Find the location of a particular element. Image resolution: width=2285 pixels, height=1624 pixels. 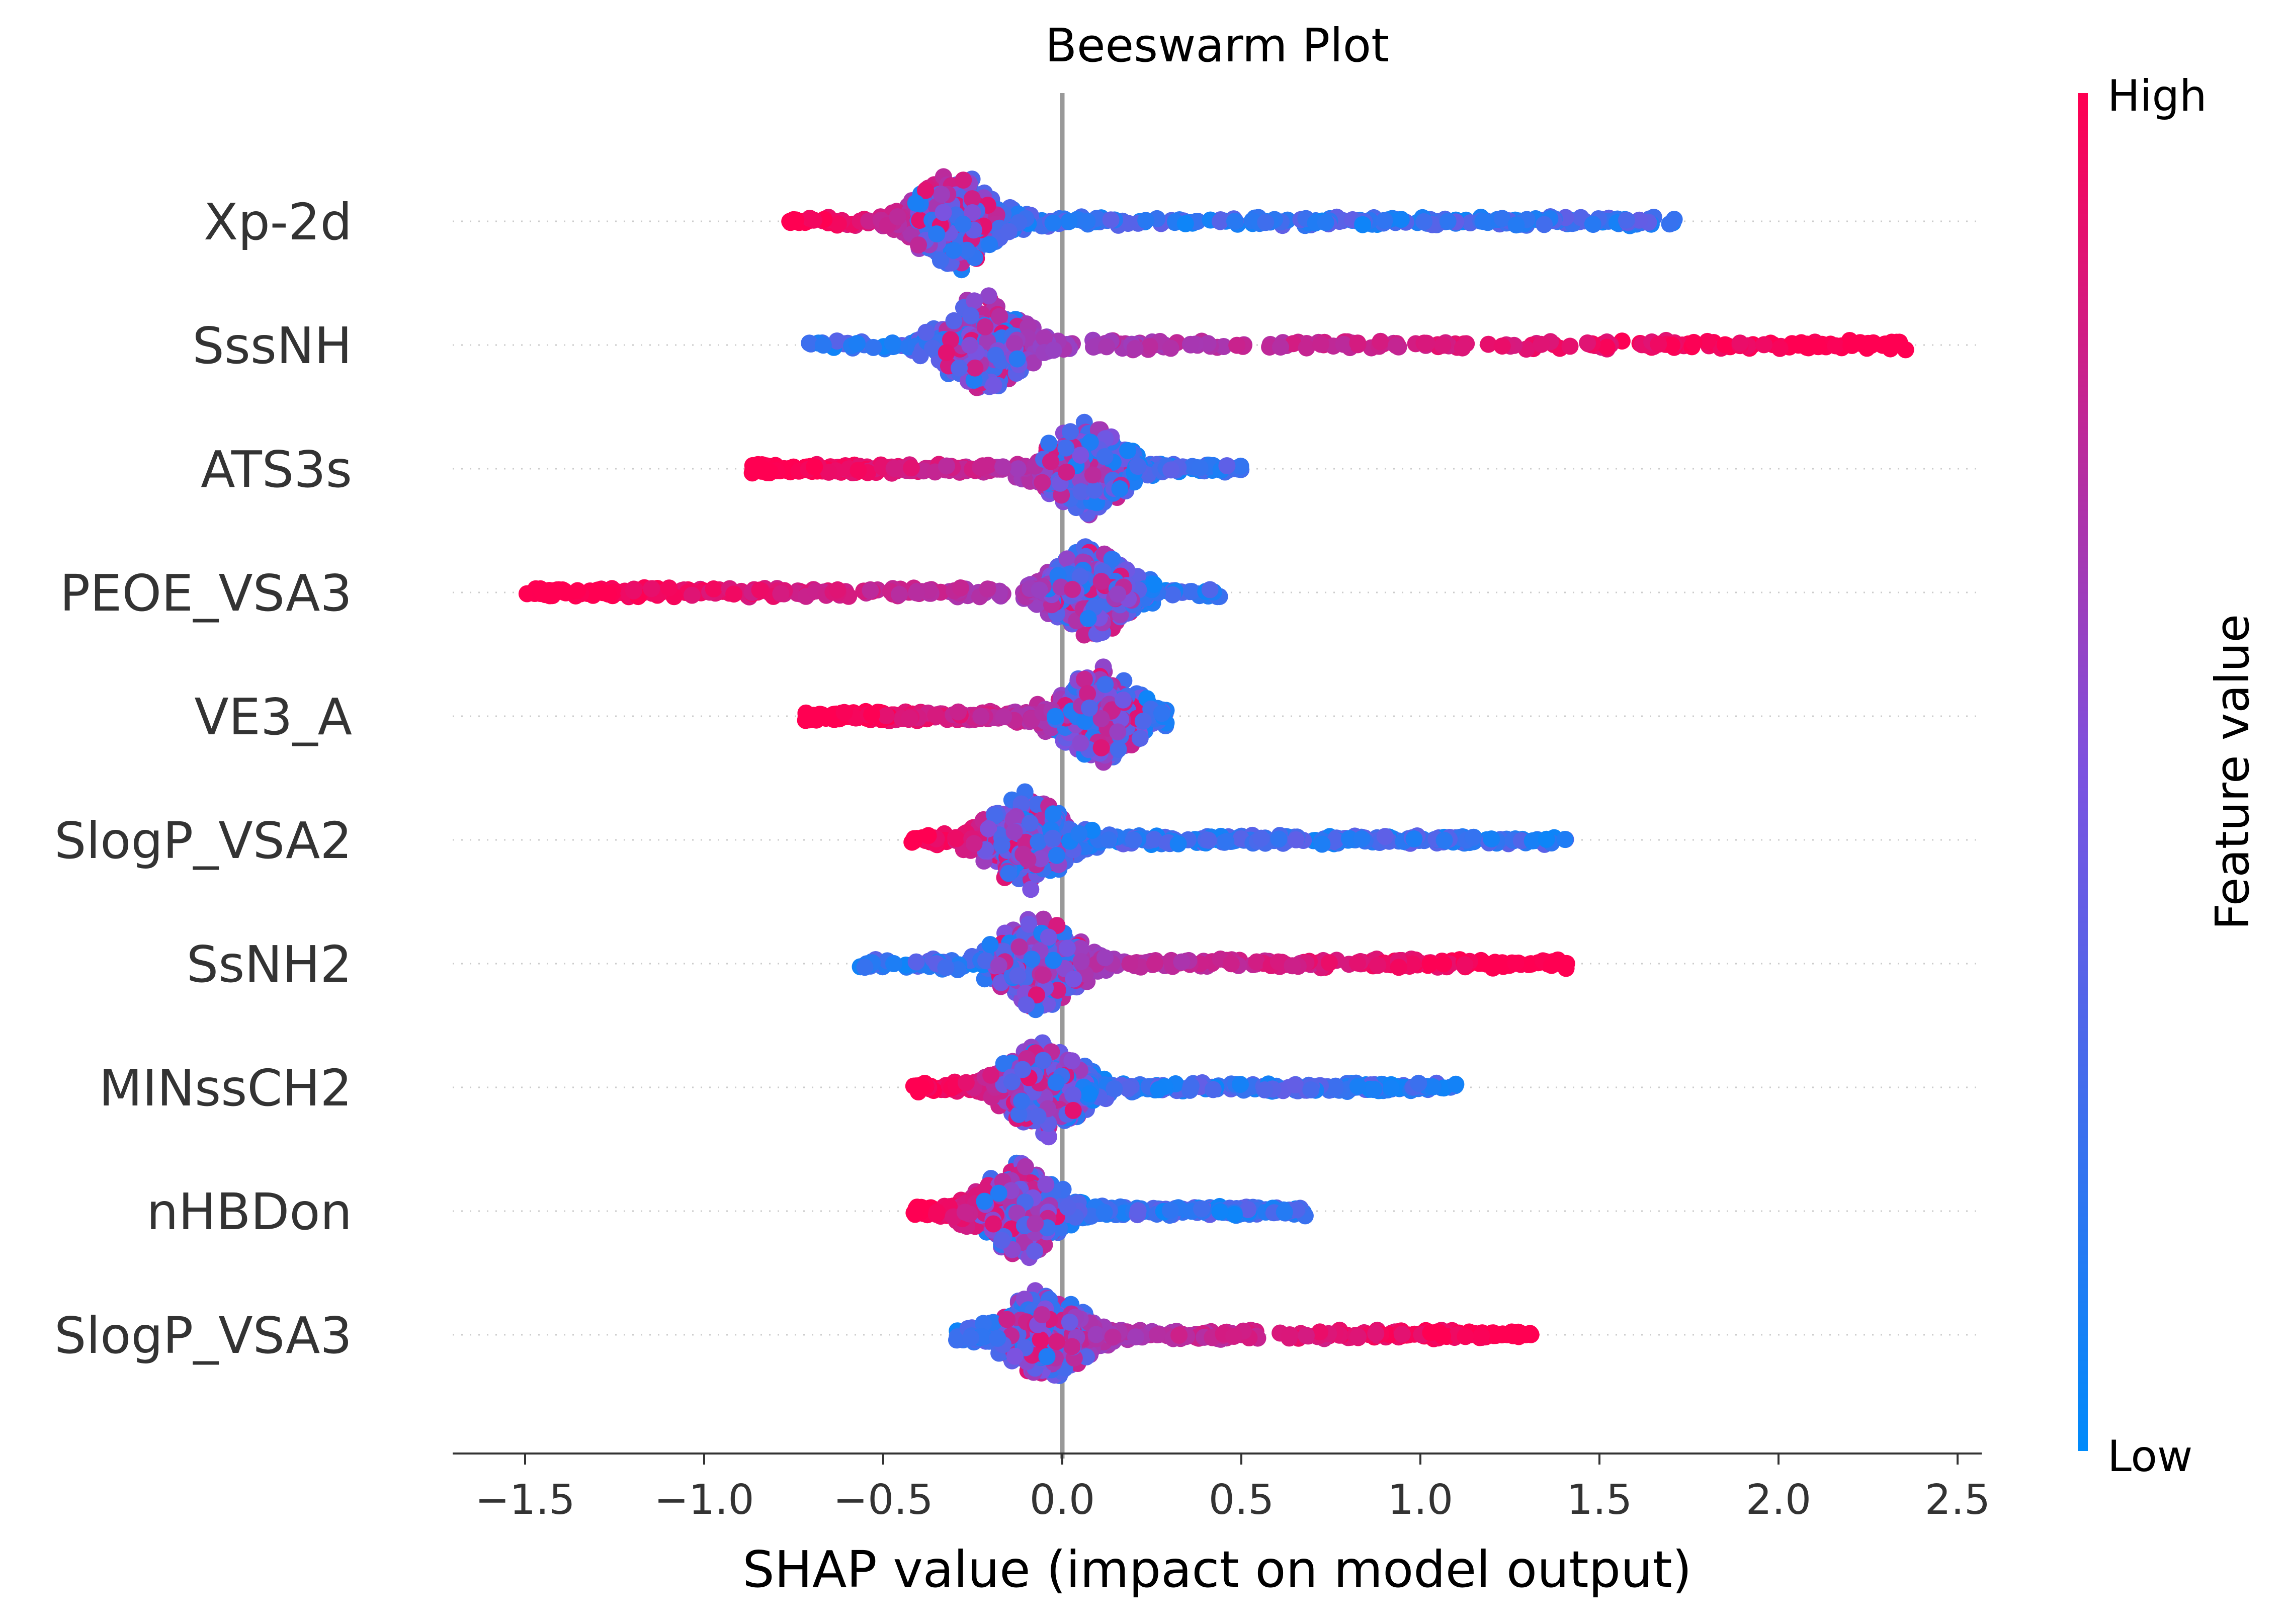

chart-title: Beeswarm Plot is located at coordinates (1217, 45).